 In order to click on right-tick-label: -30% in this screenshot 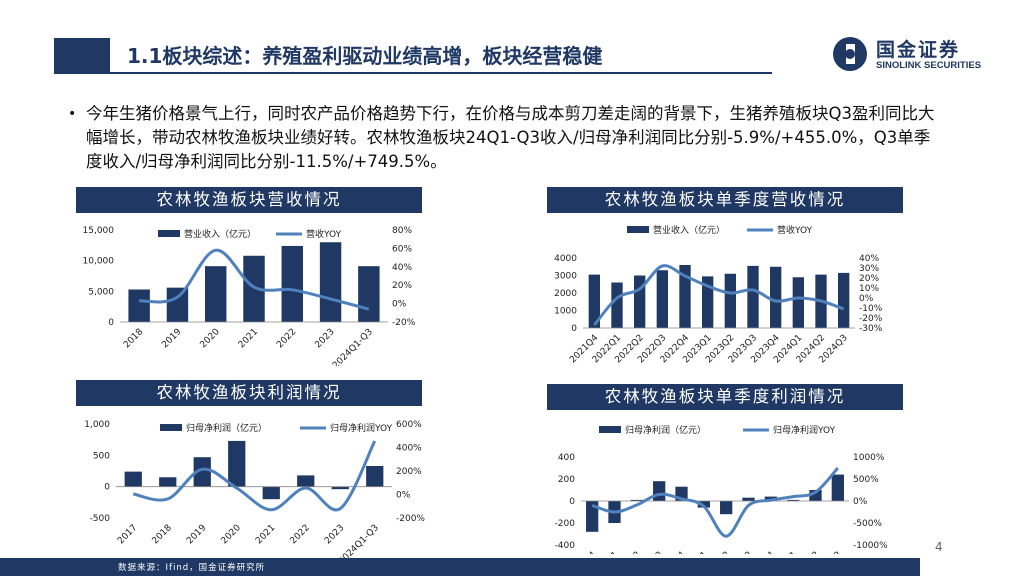, I will do `click(871, 329)`.